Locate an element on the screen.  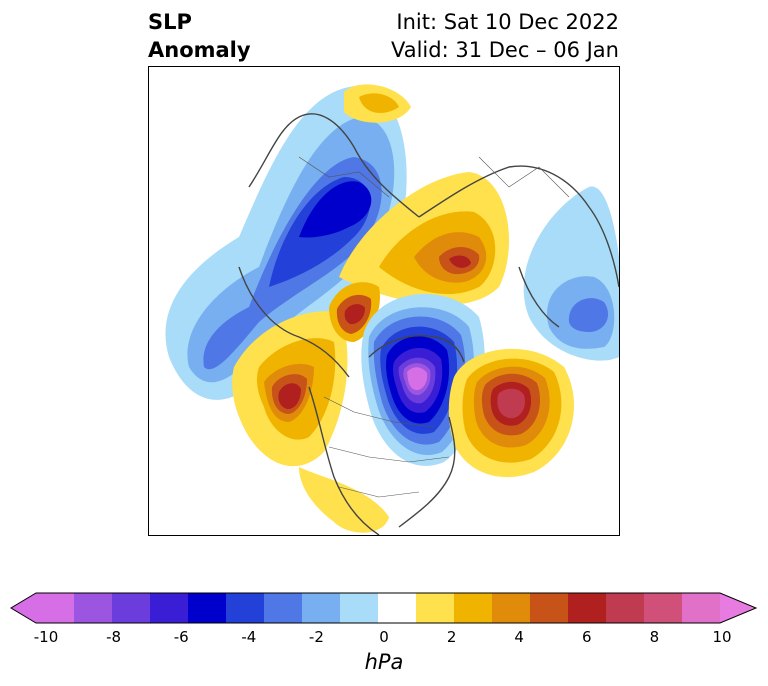
low-anomaly-europe is located at coordinates (286, 243).